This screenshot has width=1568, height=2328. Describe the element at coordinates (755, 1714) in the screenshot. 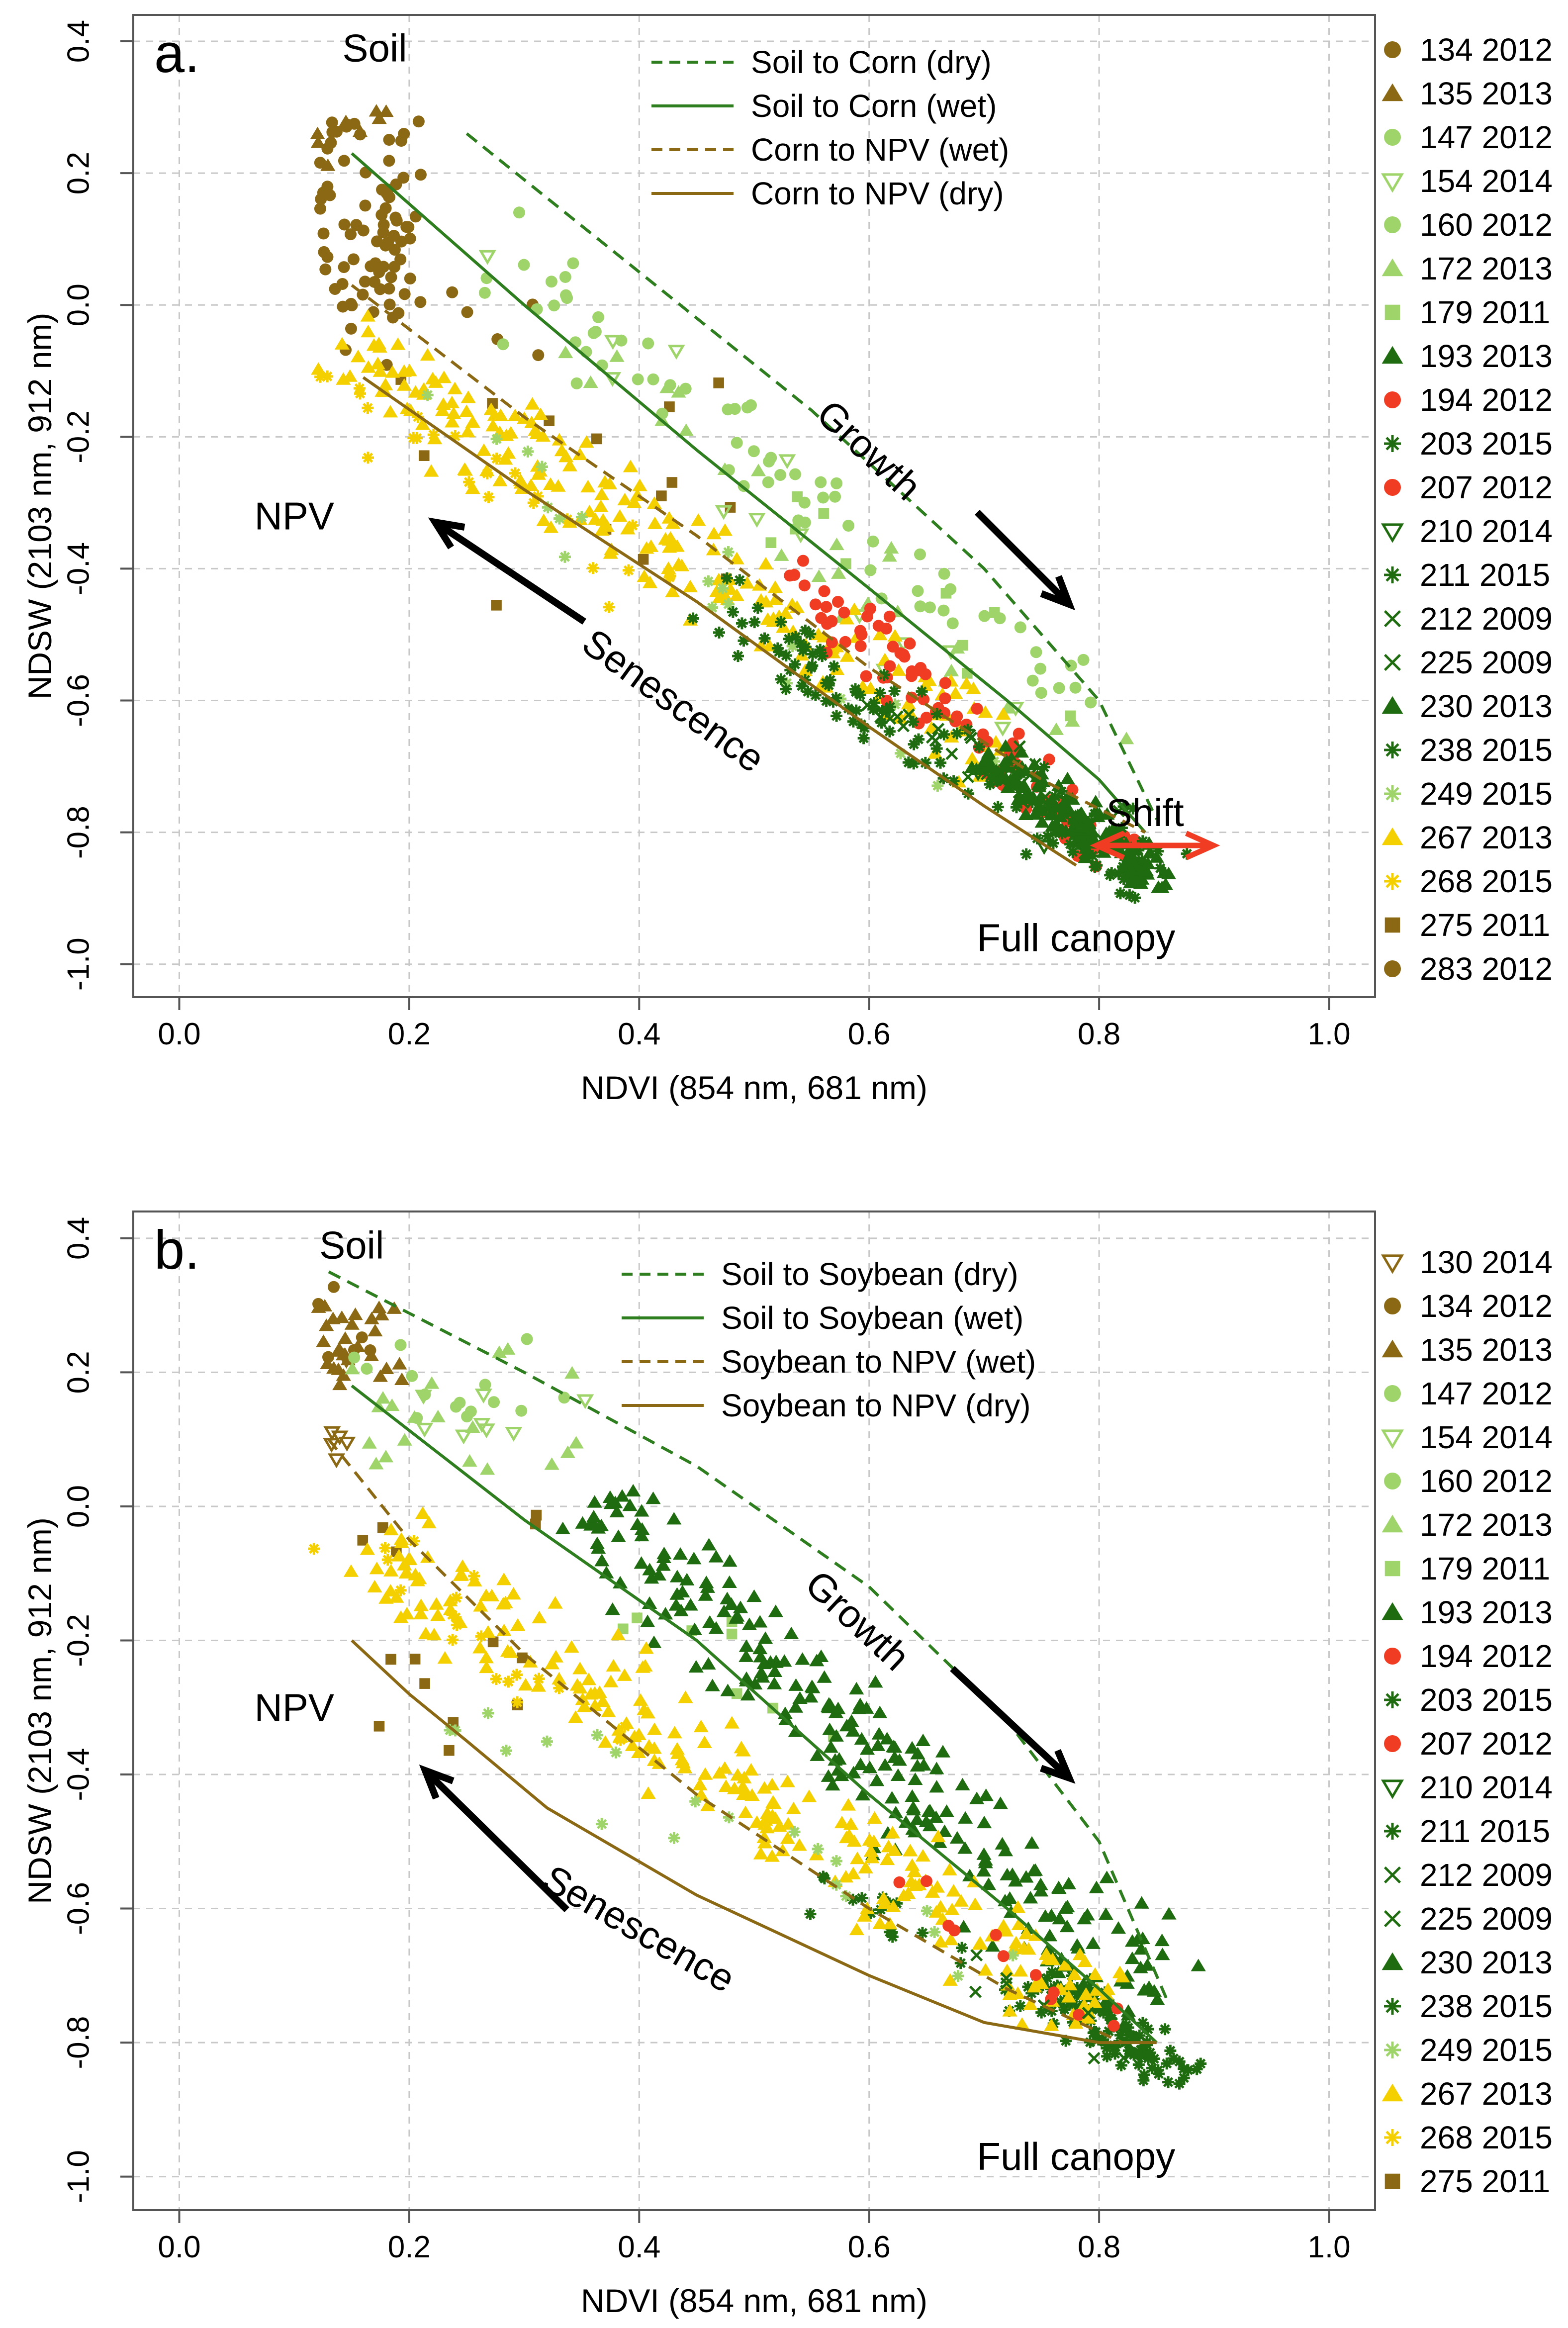

I see `line-soil-to-soybean-wet-` at that location.